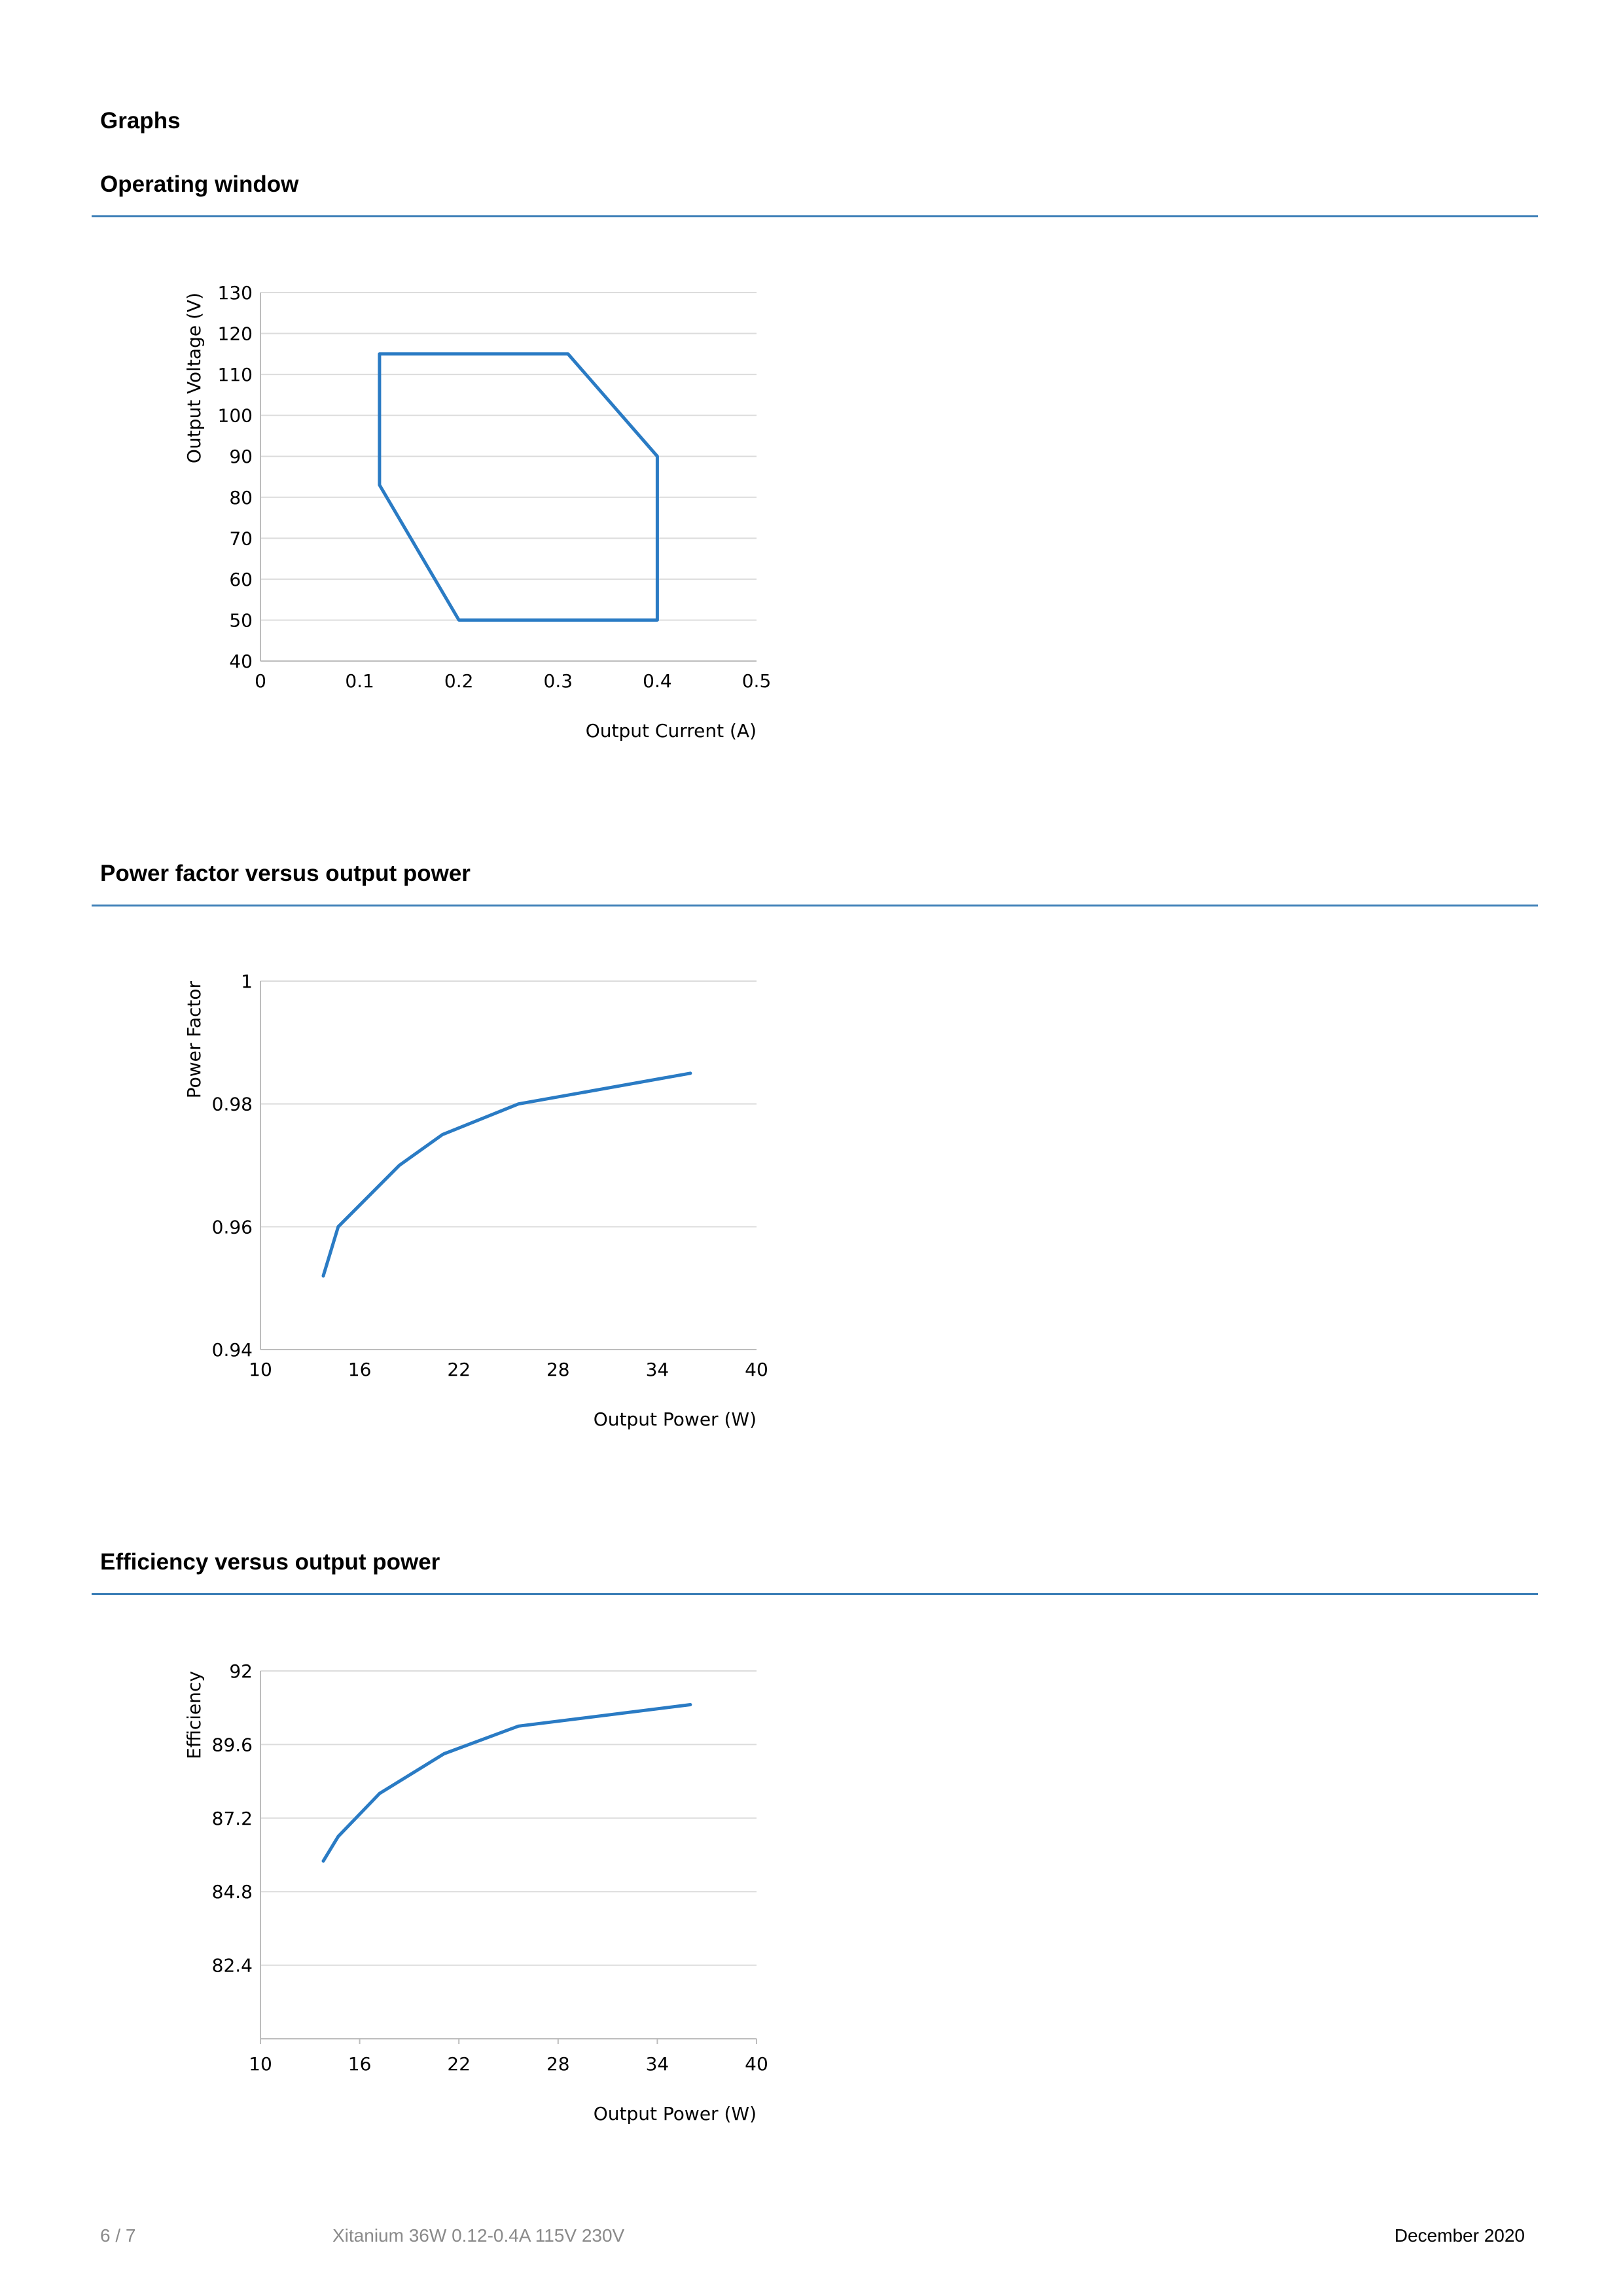  Describe the element at coordinates (241, 456) in the screenshot. I see `y-tick-label: 90` at that location.